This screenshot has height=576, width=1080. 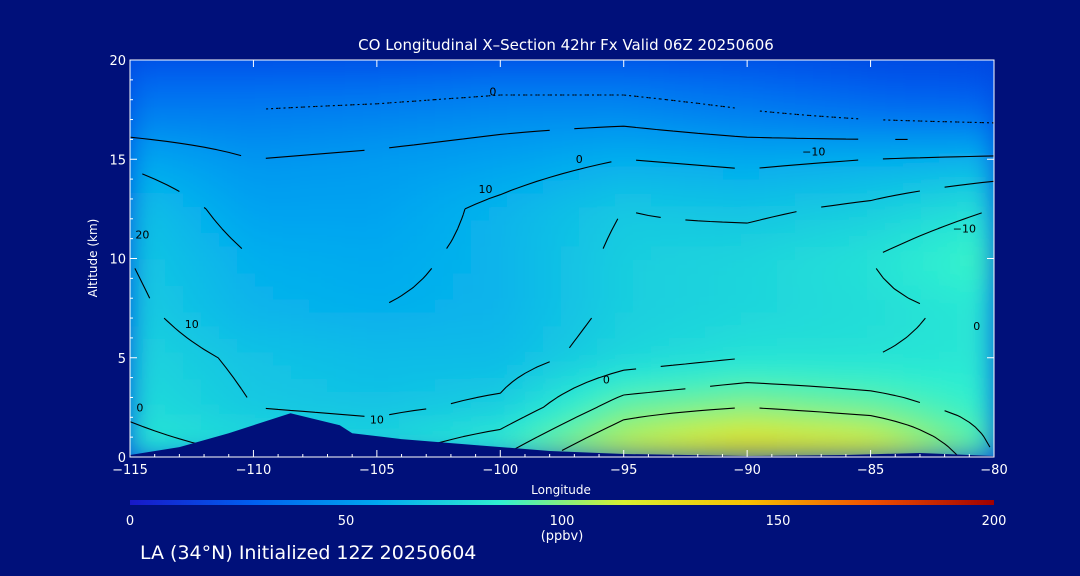 What do you see at coordinates (870, 470) in the screenshot?
I see `x-tick-label: −85` at bounding box center [870, 470].